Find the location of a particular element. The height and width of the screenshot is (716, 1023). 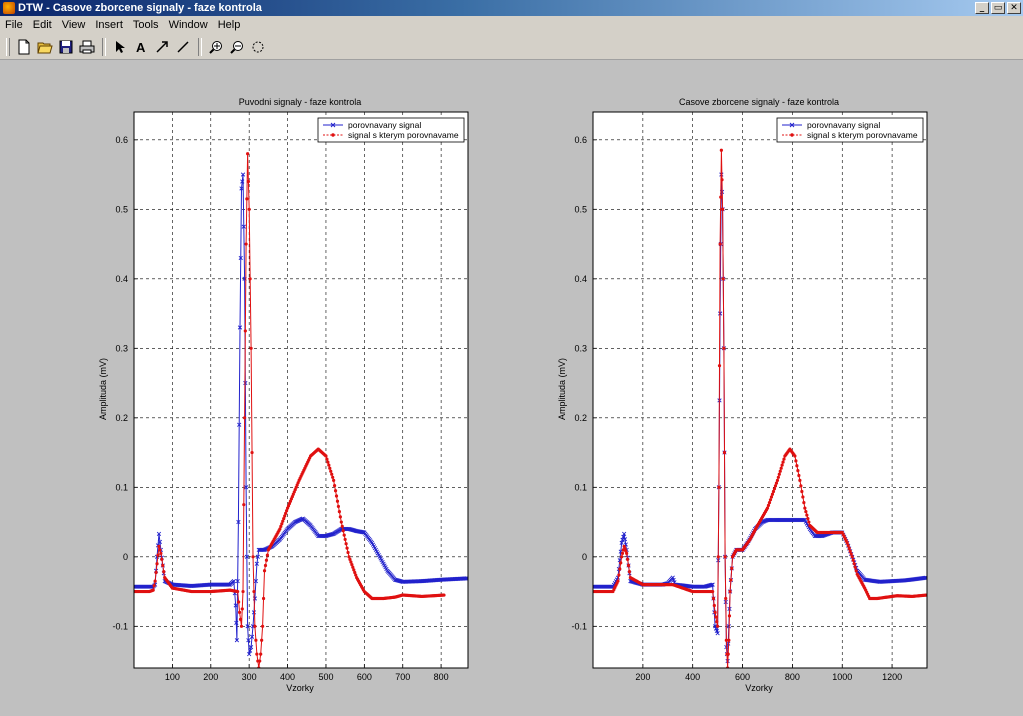

menu-file: File is located at coordinates (14, 25).